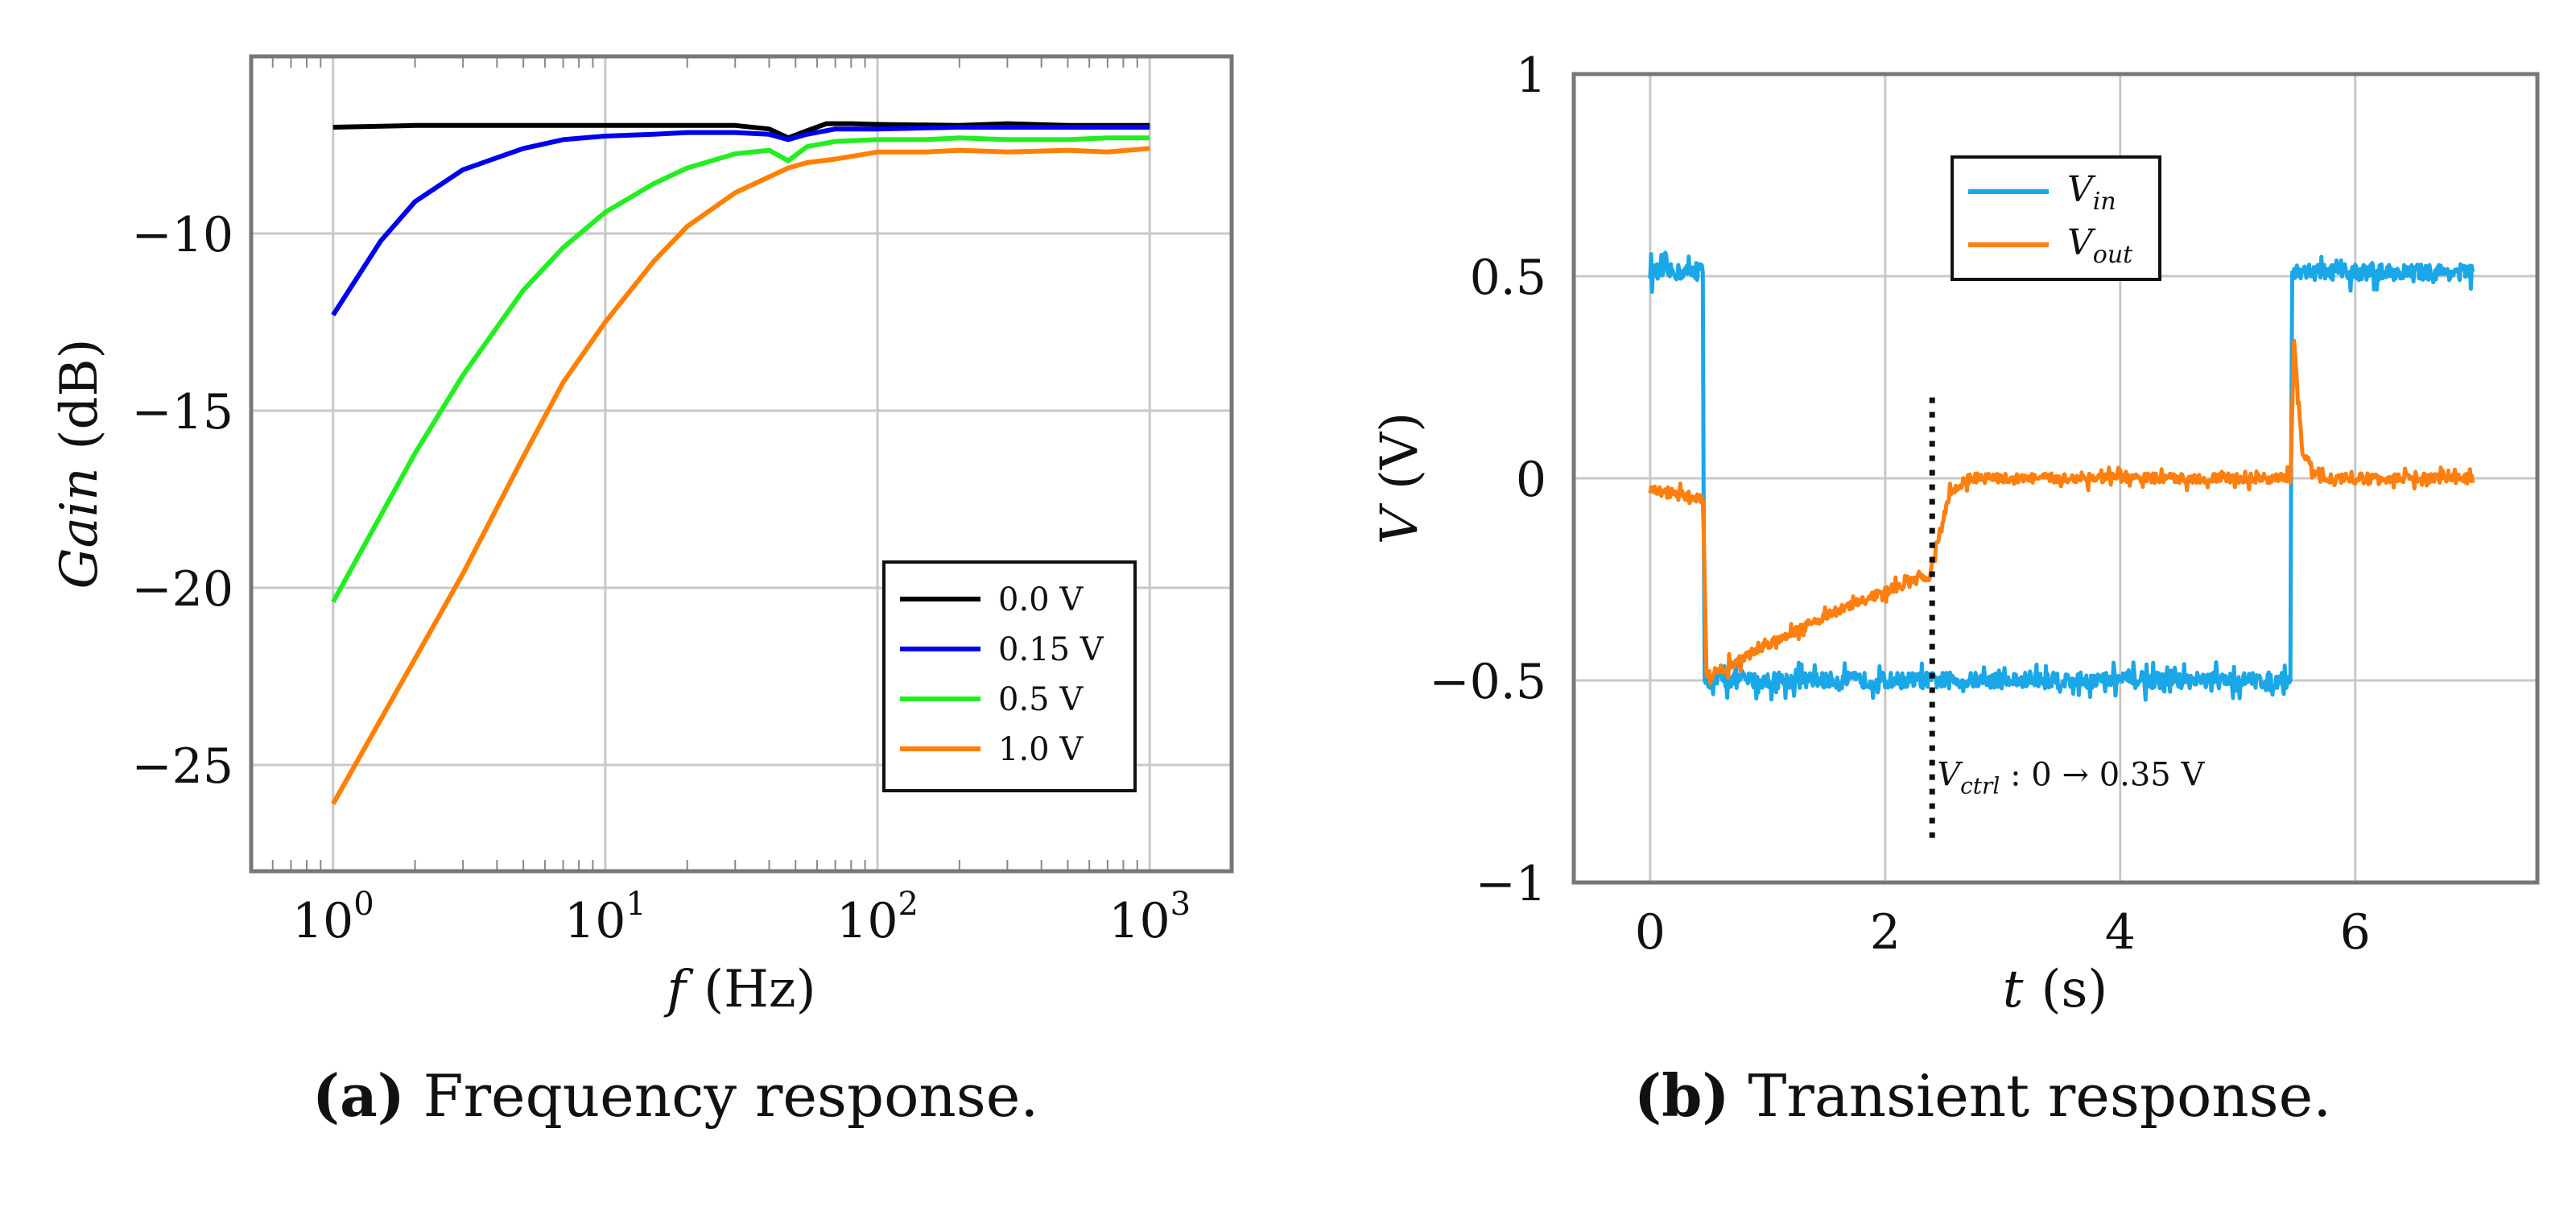 The image size is (2576, 1207). I want to click on a-y-tick-label-0: −10, so click(182, 235).